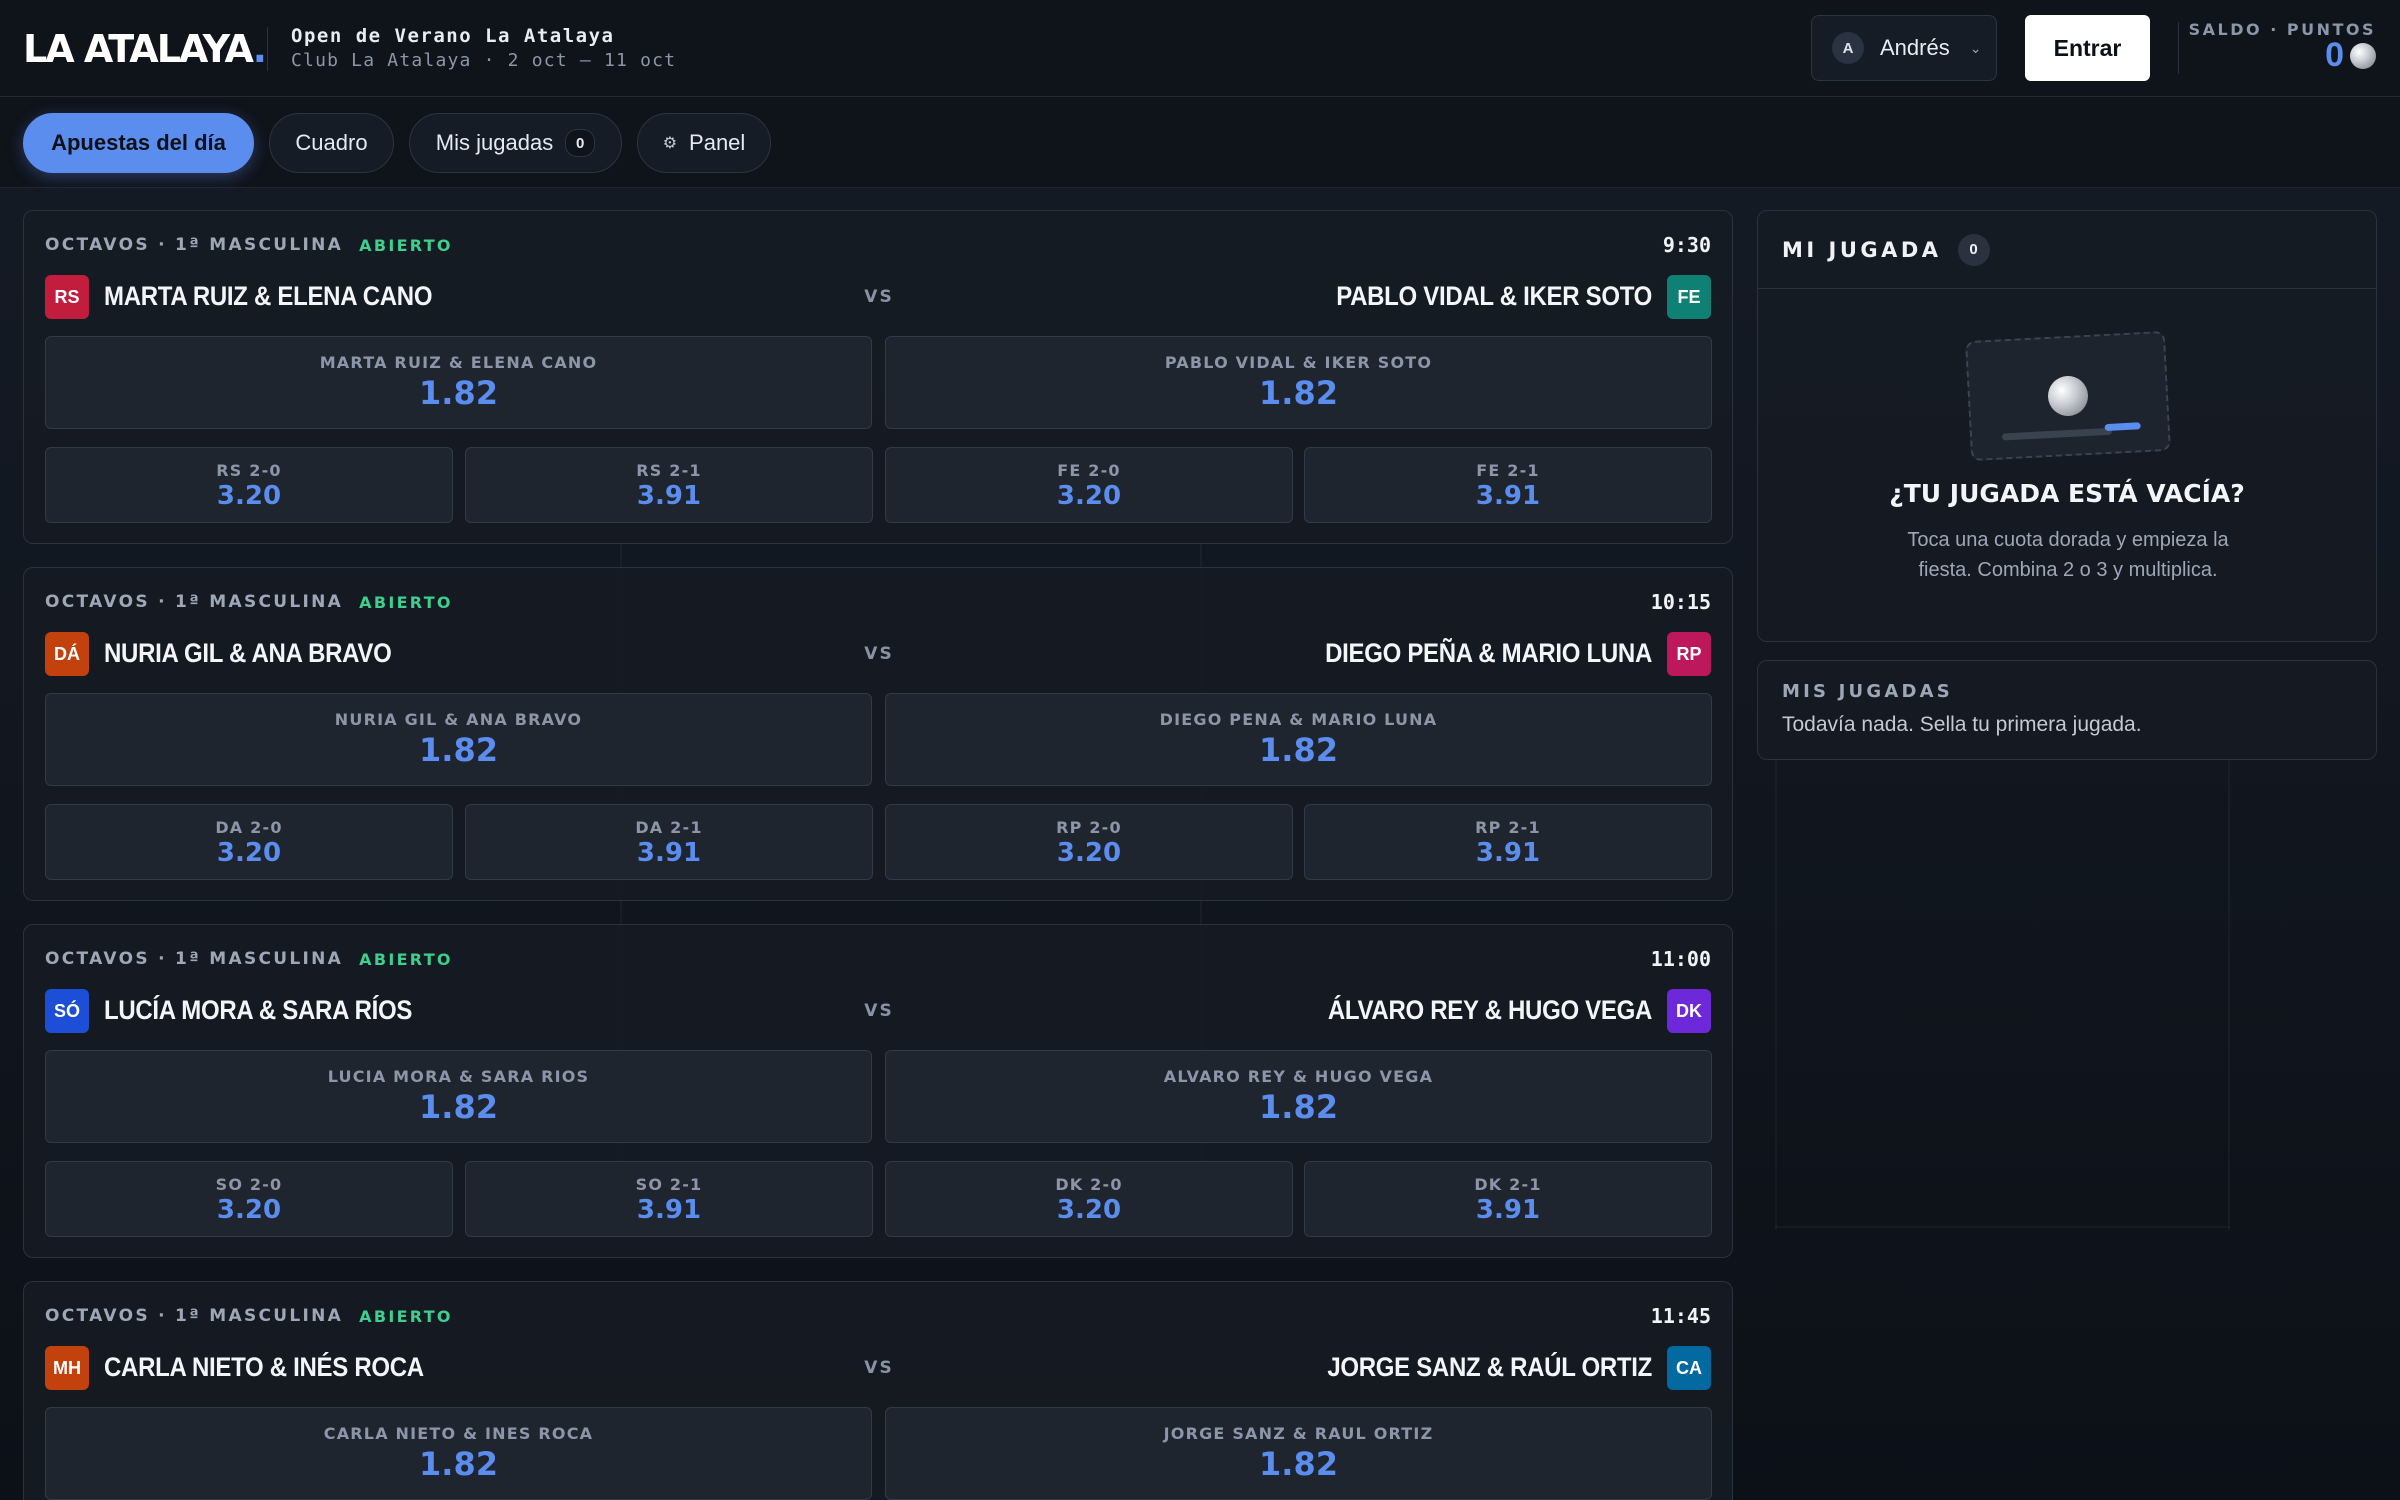  Describe the element at coordinates (1962, 724) in the screenshot. I see `my-bets-empty-text: Todavía nada. Sella tu primera jugada.` at that location.